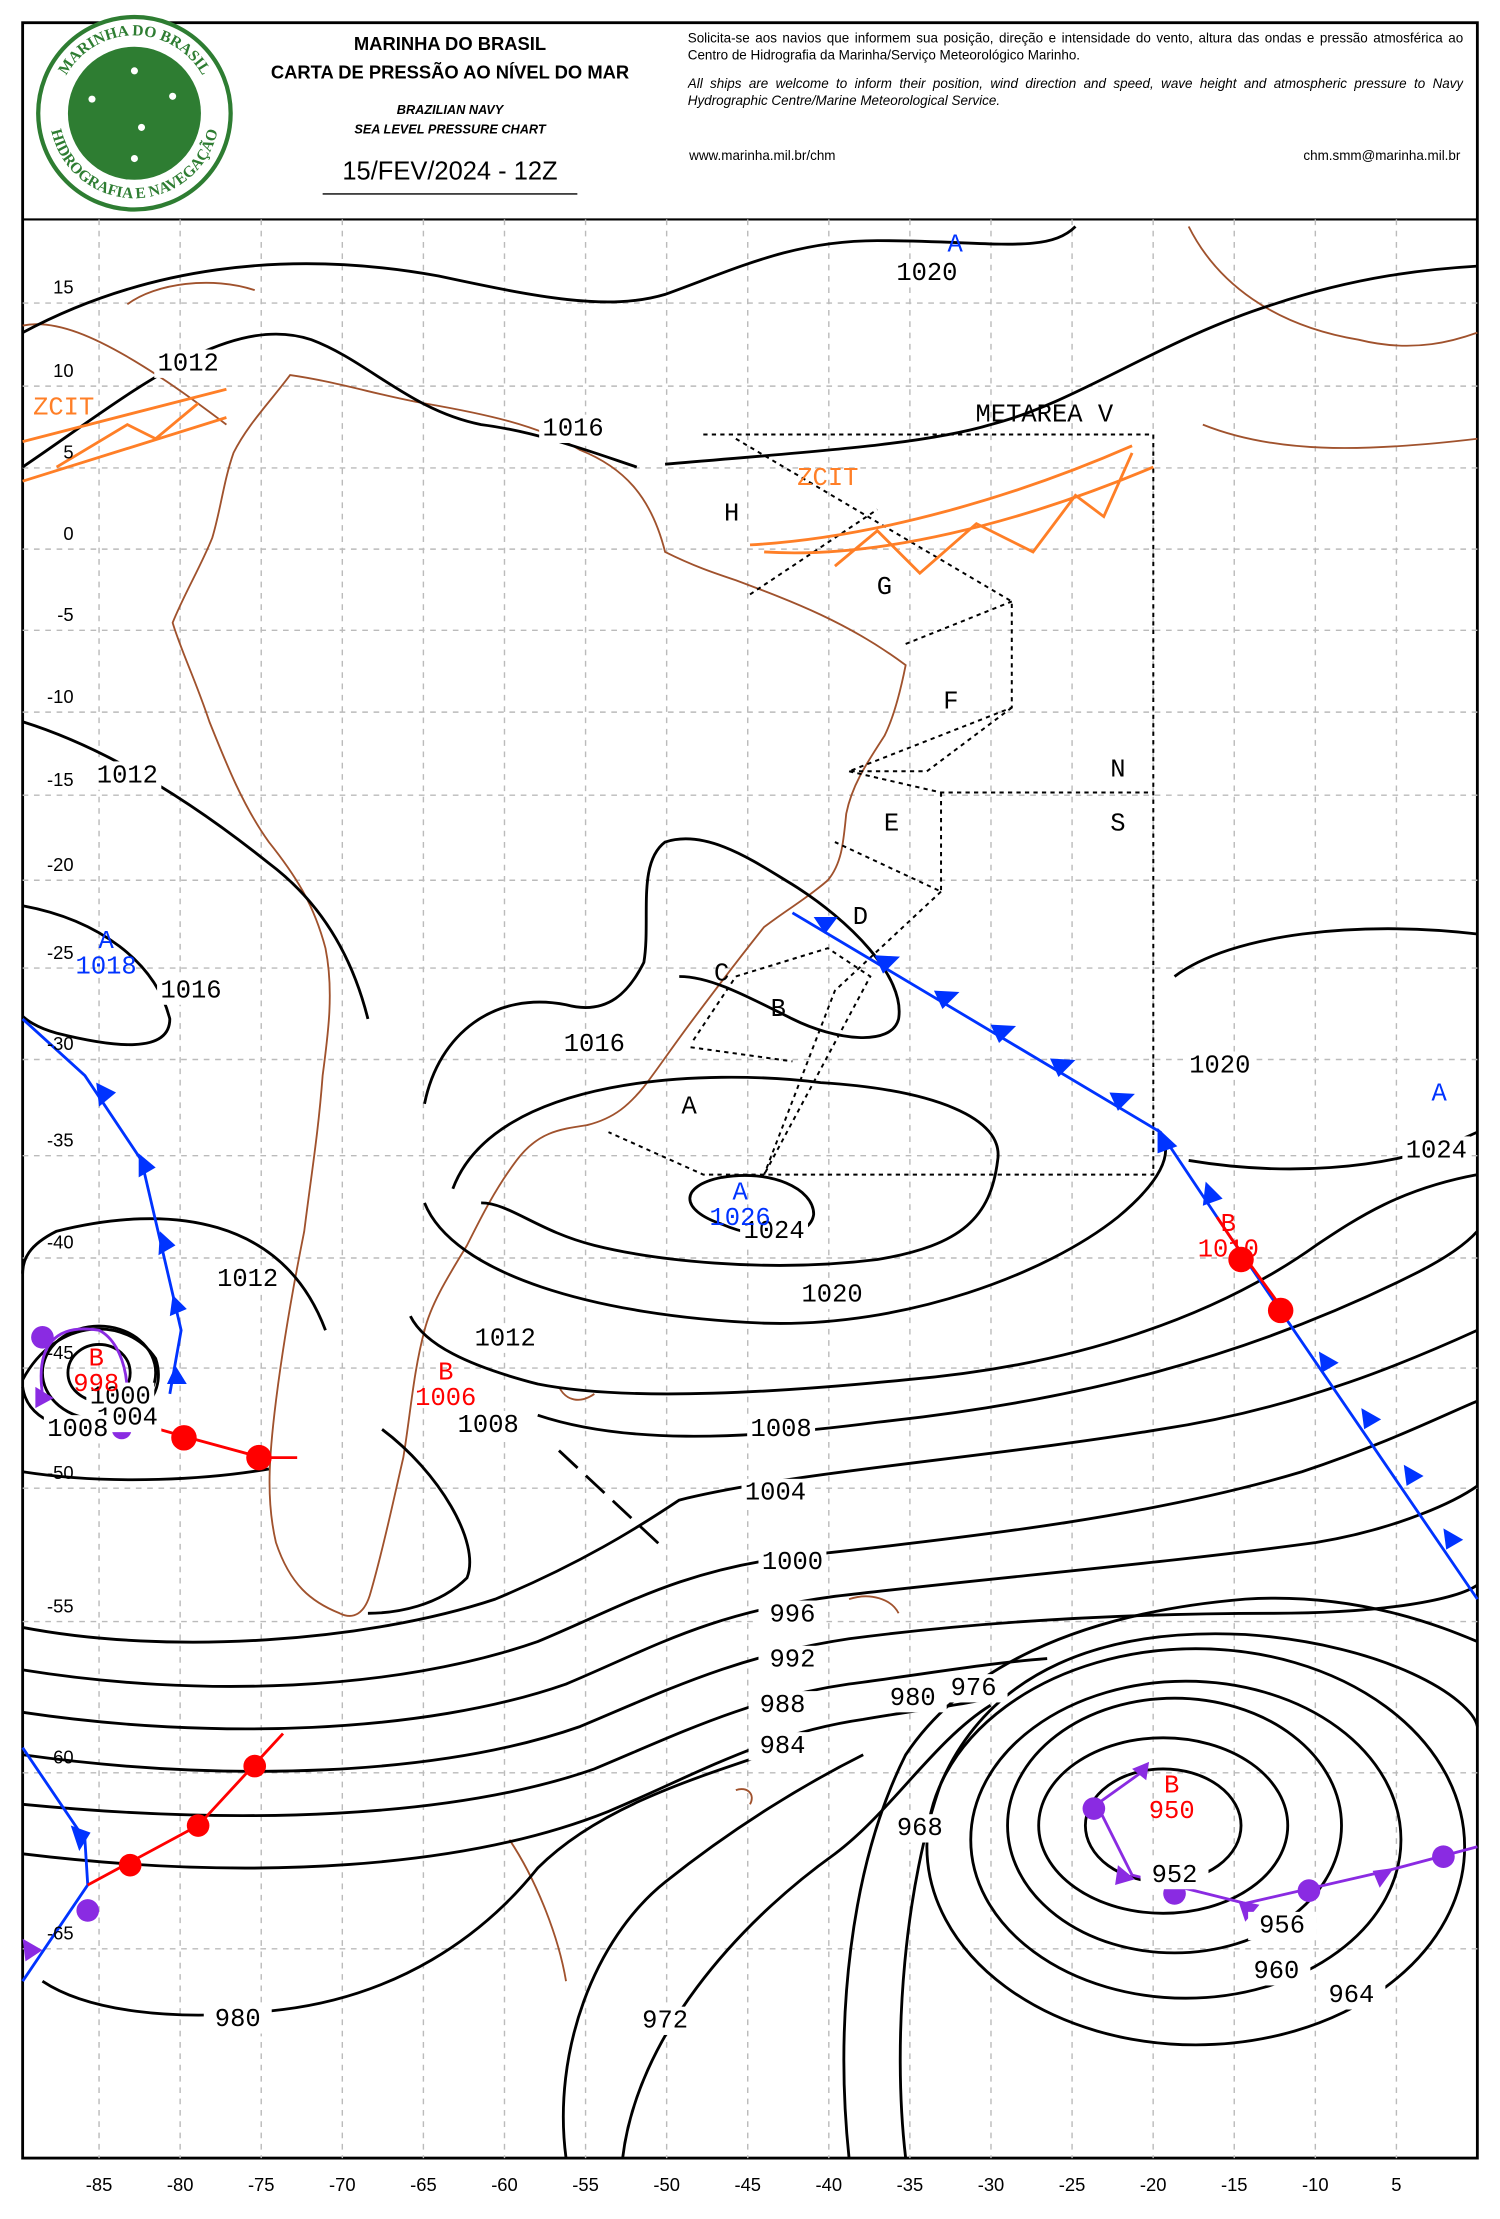  What do you see at coordinates (827, 478) in the screenshot?
I see `itcz-label: ZCIT` at bounding box center [827, 478].